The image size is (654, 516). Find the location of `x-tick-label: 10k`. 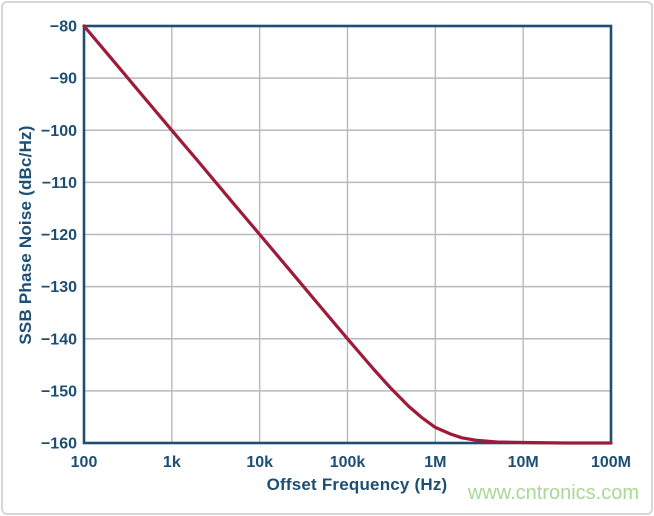

x-tick-label: 10k is located at coordinates (259, 462).